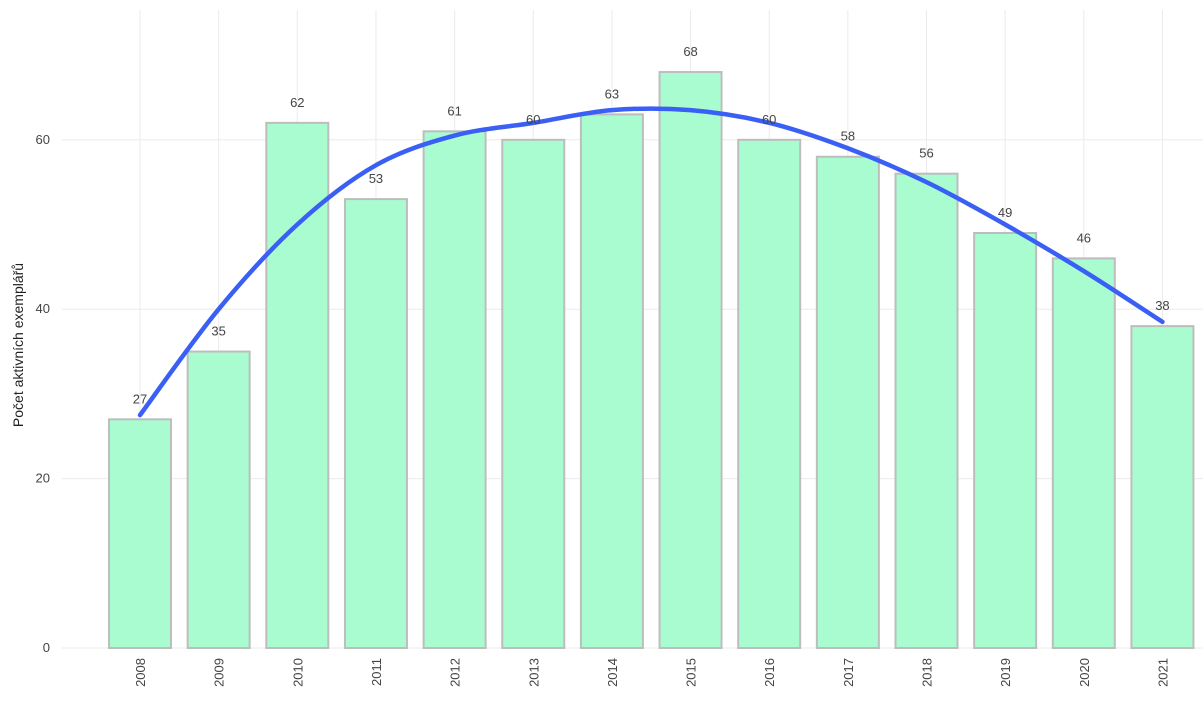 Image resolution: width=1203 pixels, height=722 pixels. Describe the element at coordinates (18, 345) in the screenshot. I see `y-axis-title: Počet aktivních exemplářů` at that location.